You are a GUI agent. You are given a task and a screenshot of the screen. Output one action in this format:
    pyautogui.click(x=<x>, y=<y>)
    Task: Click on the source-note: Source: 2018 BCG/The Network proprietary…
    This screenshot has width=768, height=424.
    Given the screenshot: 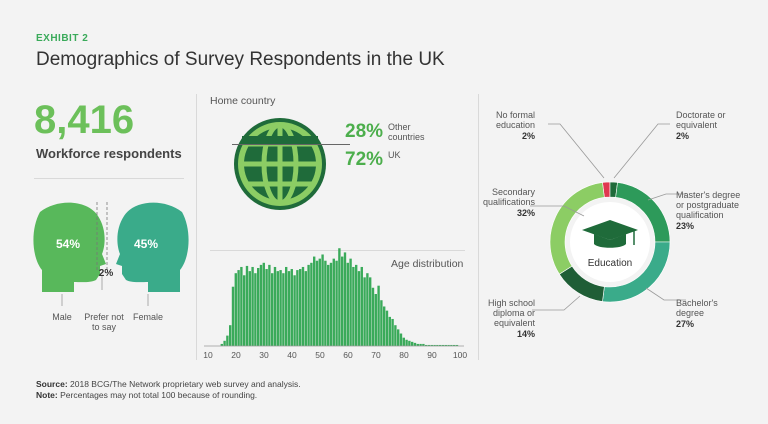 What is the action you would take?
    pyautogui.click(x=168, y=389)
    